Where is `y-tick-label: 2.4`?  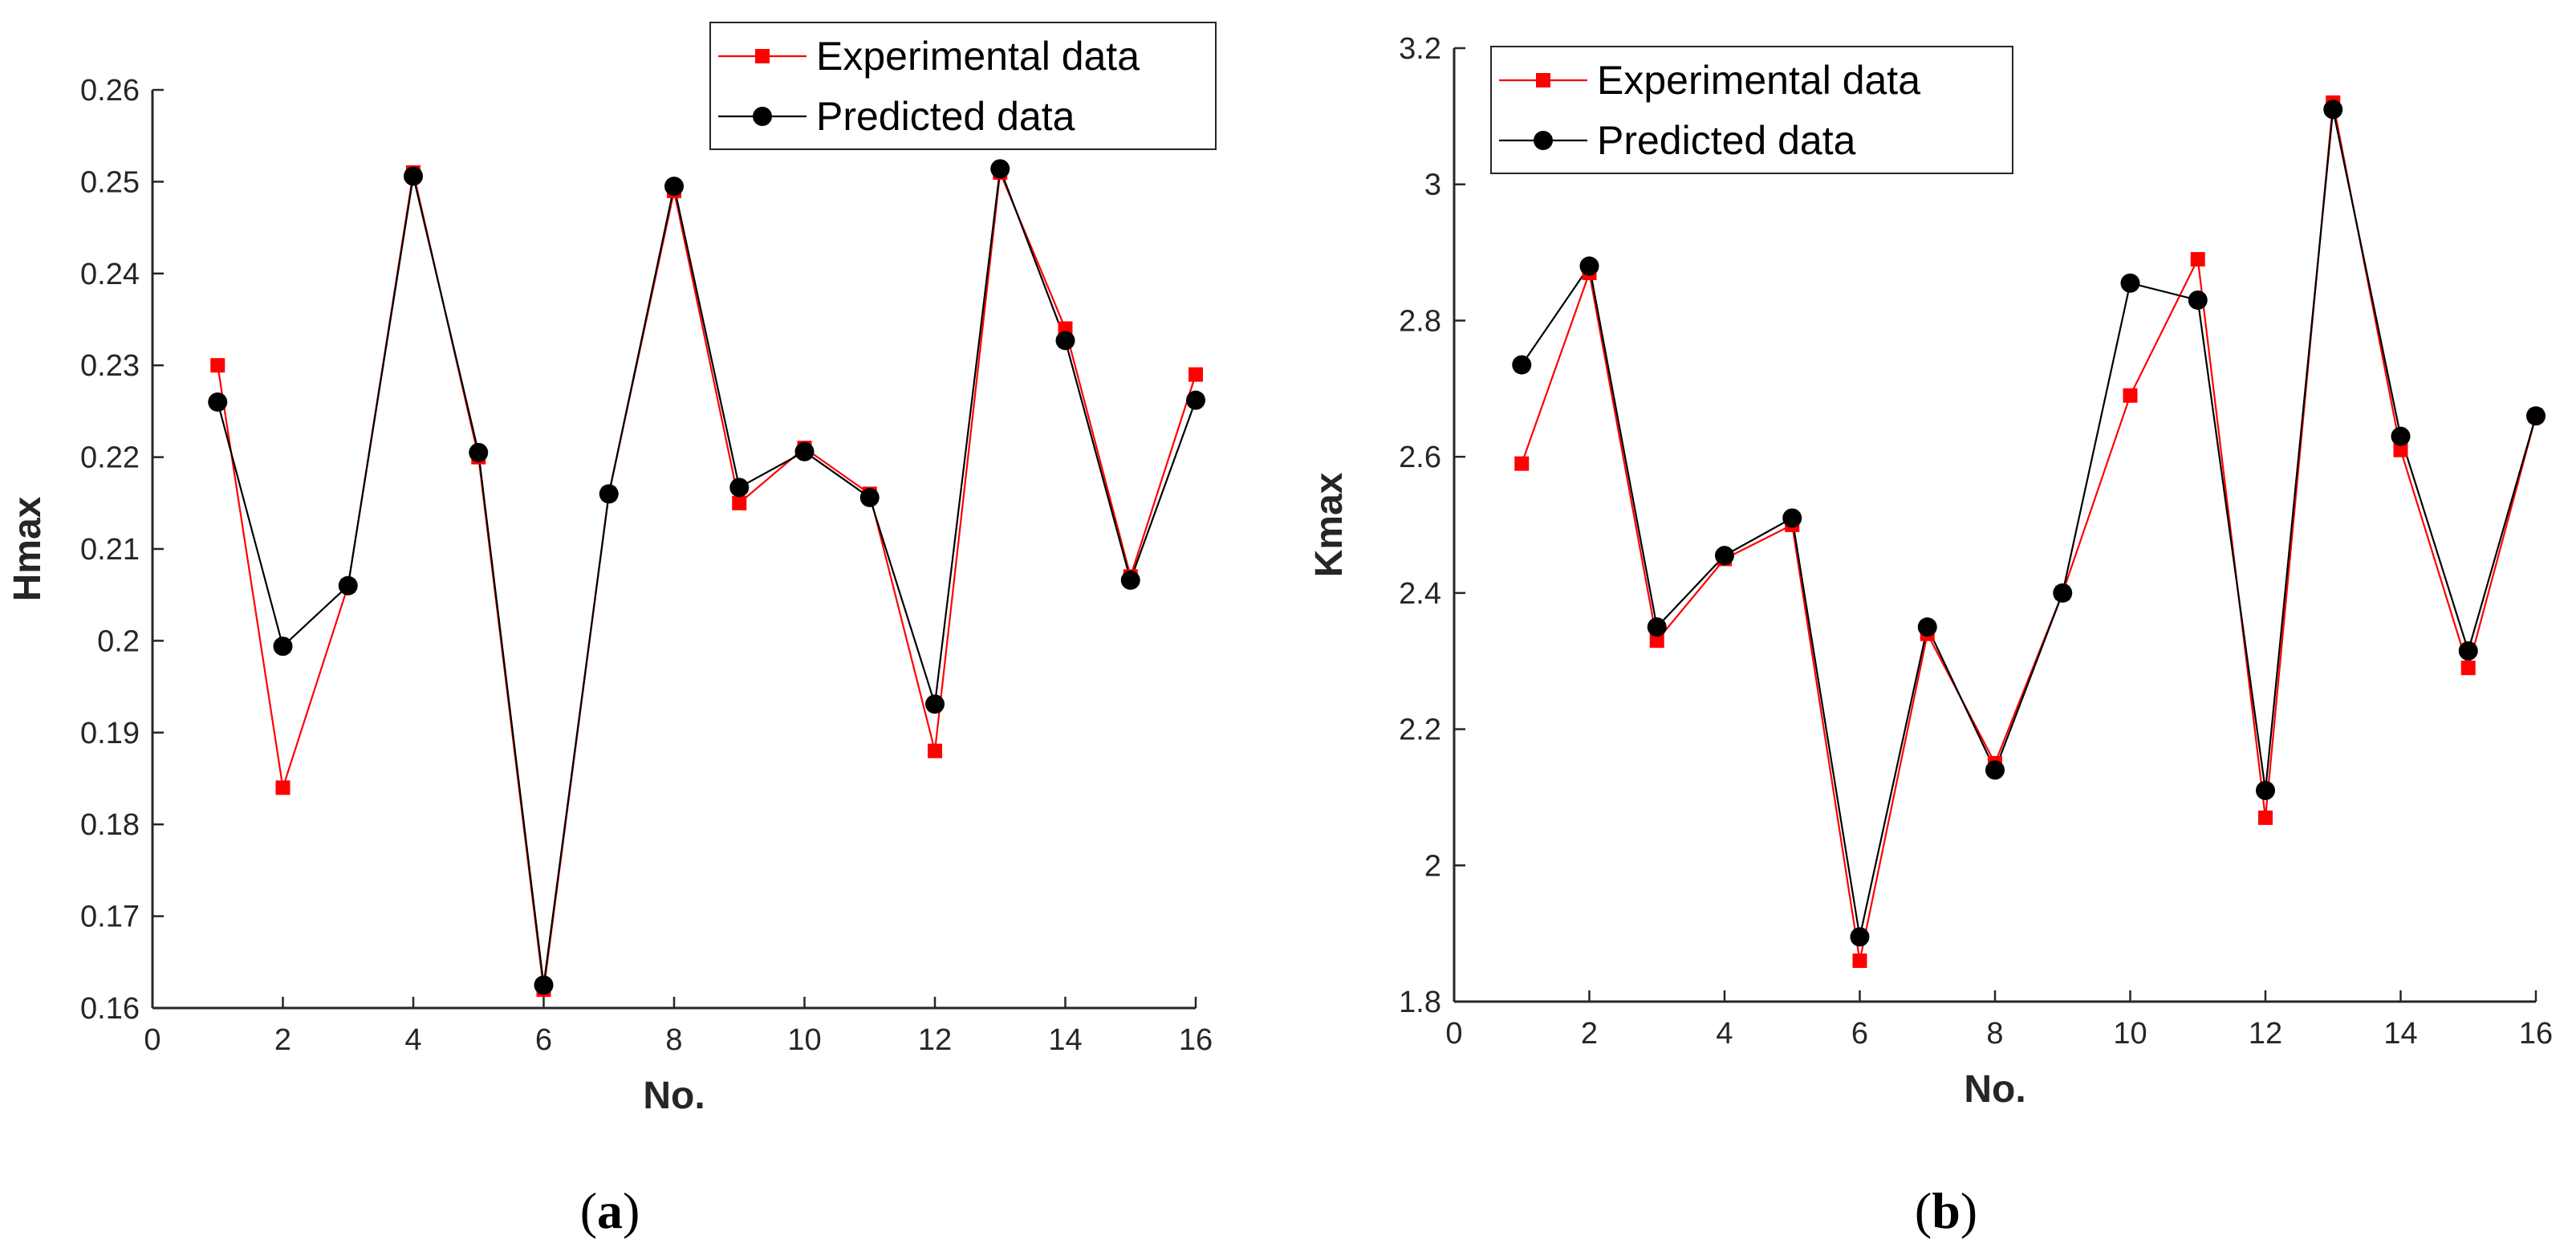
y-tick-label: 2.4 is located at coordinates (1420, 594).